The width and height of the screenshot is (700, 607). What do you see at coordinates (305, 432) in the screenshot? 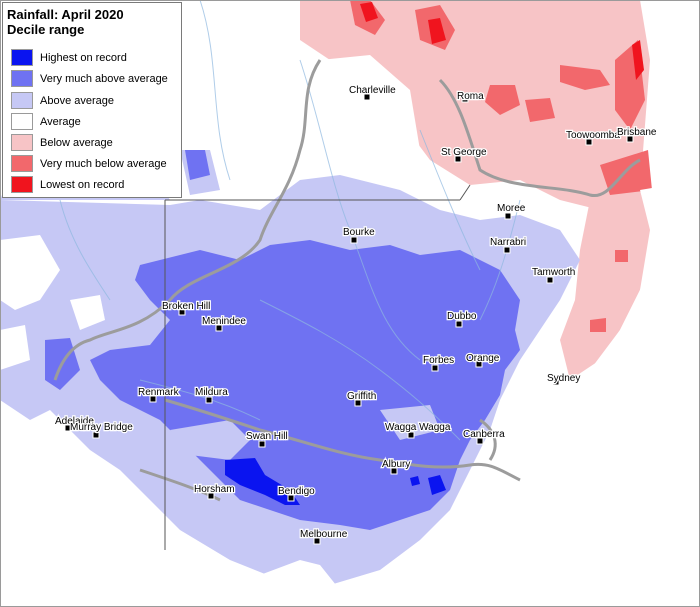
I see `region-above-average-holes` at bounding box center [305, 432].